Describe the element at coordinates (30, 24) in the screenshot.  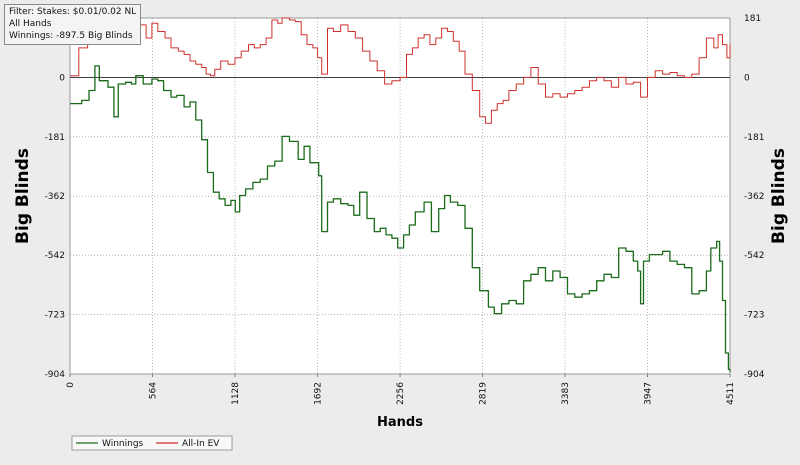
I see `filter-line-hands: All Hands` at that location.